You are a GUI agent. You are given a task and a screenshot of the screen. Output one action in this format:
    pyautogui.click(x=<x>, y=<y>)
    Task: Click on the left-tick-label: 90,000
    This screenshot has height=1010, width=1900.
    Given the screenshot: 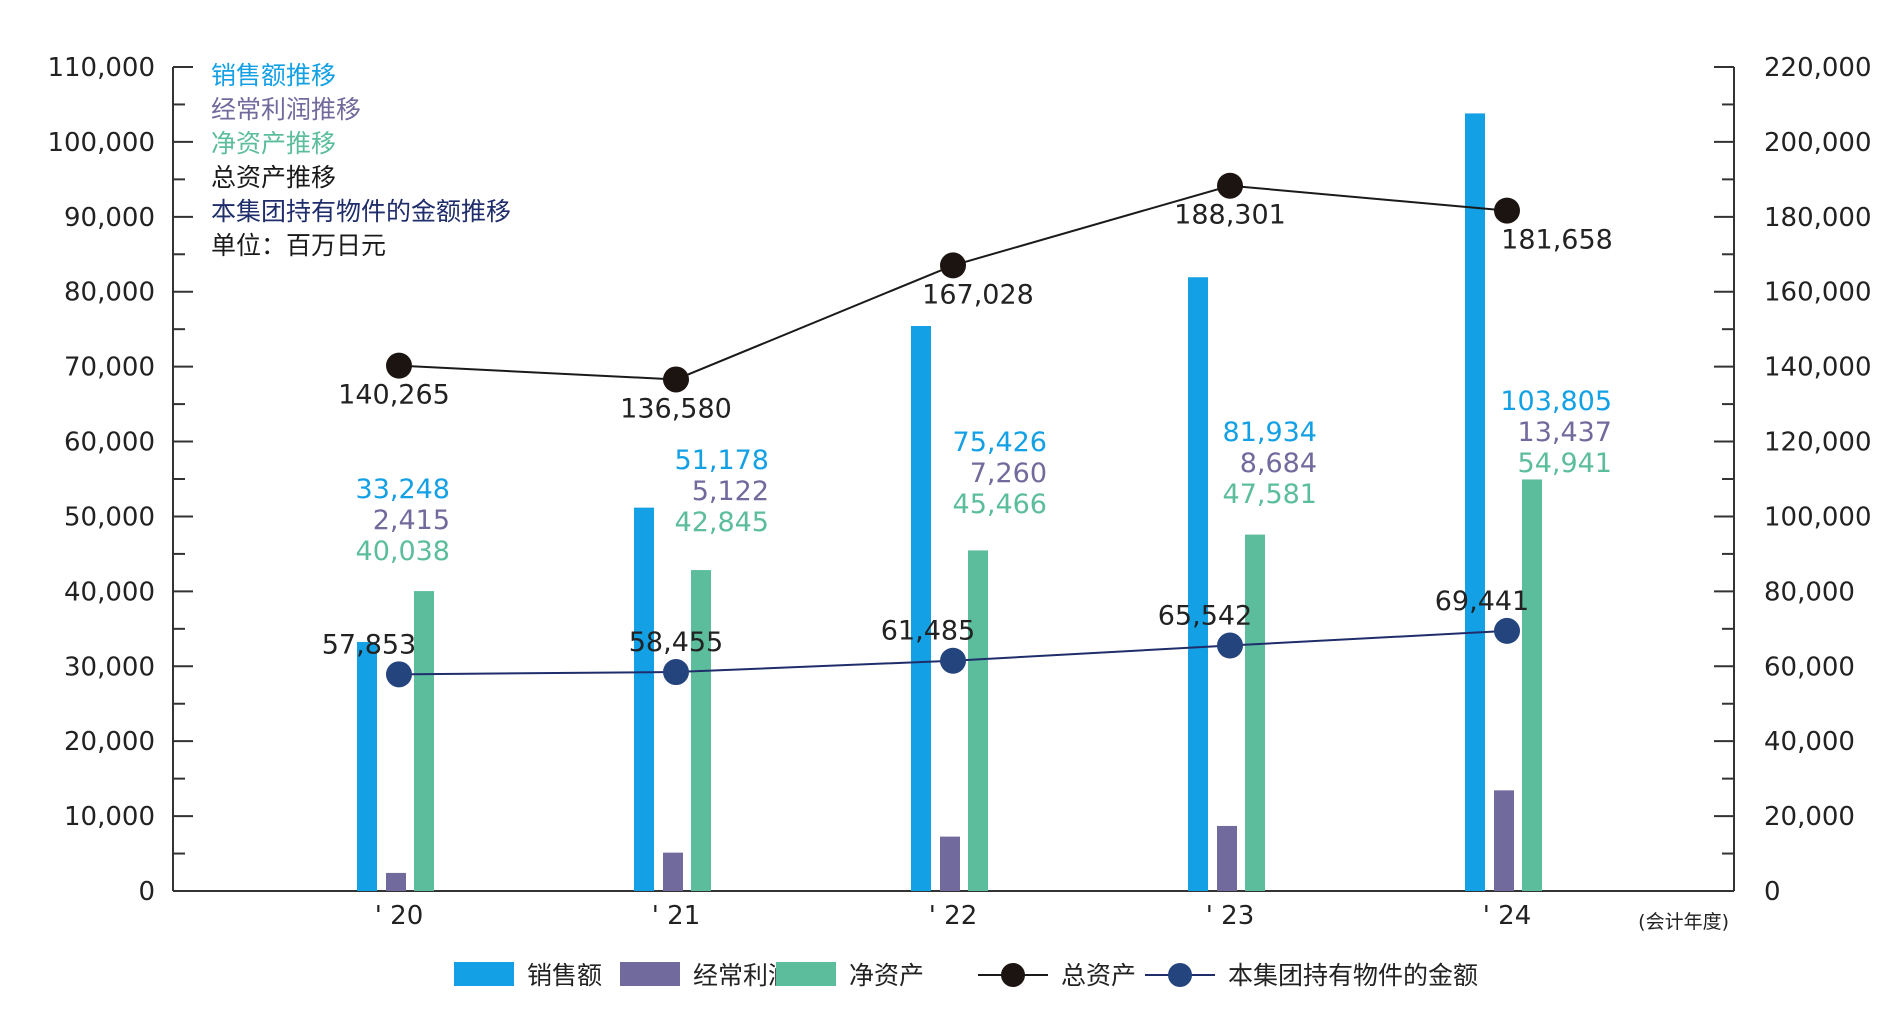 What is the action you would take?
    pyautogui.click(x=109, y=218)
    